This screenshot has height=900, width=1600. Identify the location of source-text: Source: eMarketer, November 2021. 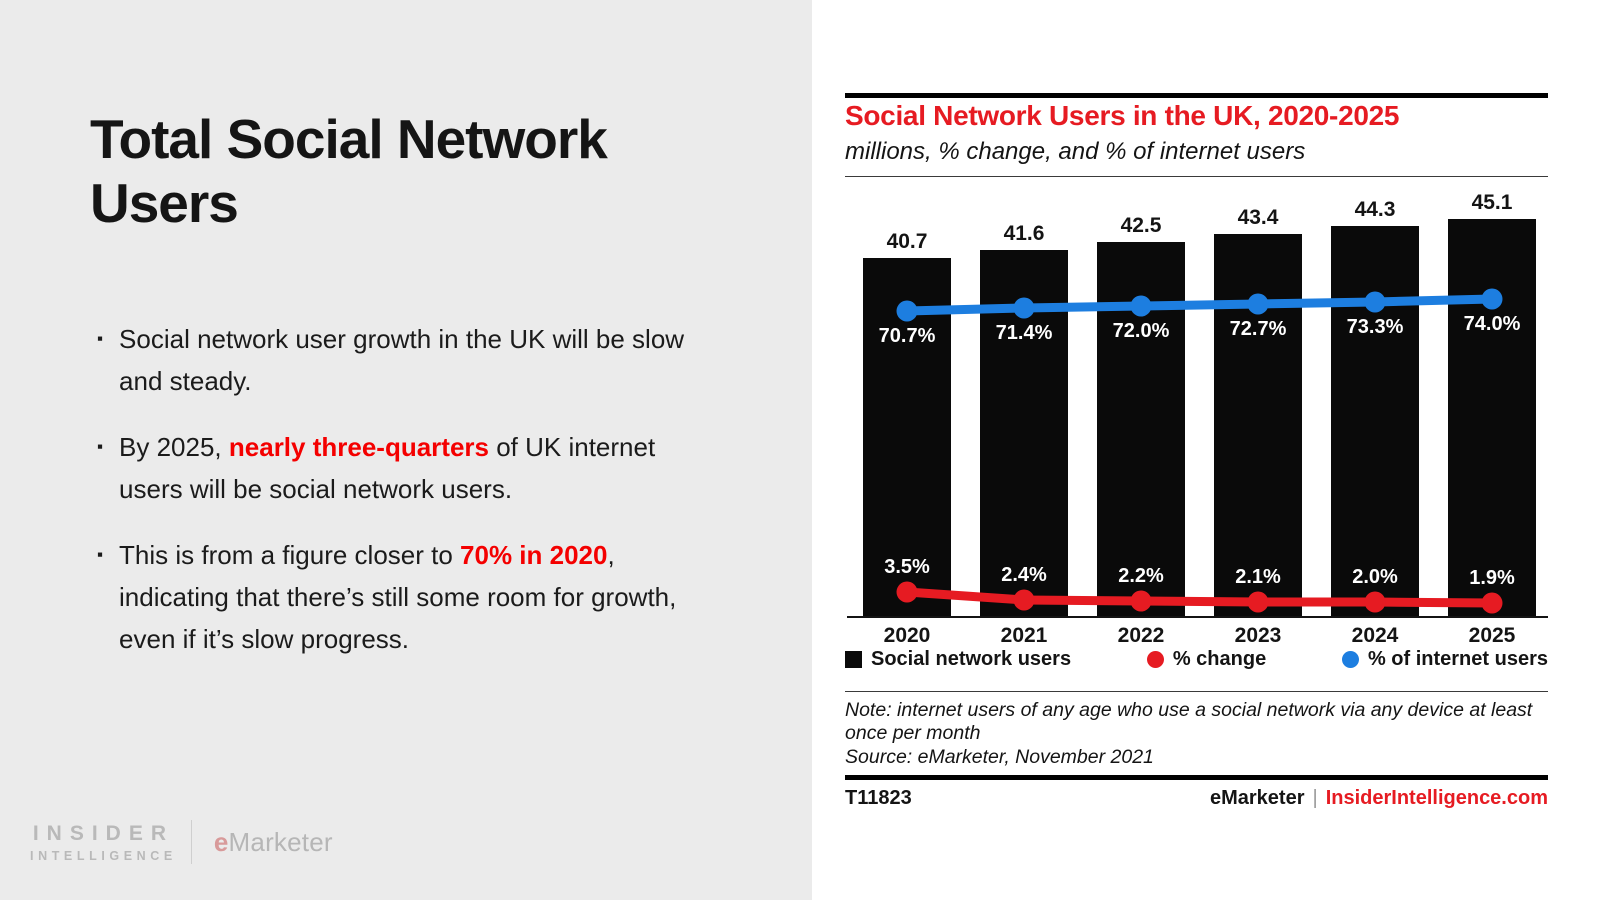
(999, 756).